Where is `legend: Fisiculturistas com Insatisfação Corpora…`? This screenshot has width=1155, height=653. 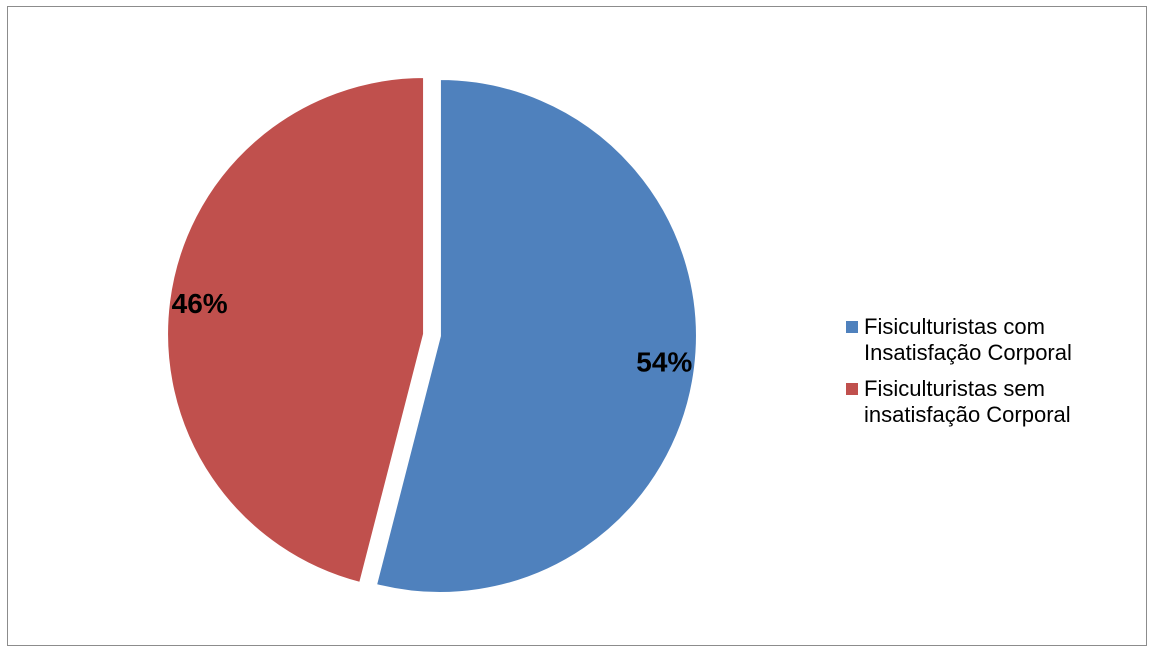
legend: Fisiculturistas com Insatisfação Corpora… is located at coordinates (959, 376).